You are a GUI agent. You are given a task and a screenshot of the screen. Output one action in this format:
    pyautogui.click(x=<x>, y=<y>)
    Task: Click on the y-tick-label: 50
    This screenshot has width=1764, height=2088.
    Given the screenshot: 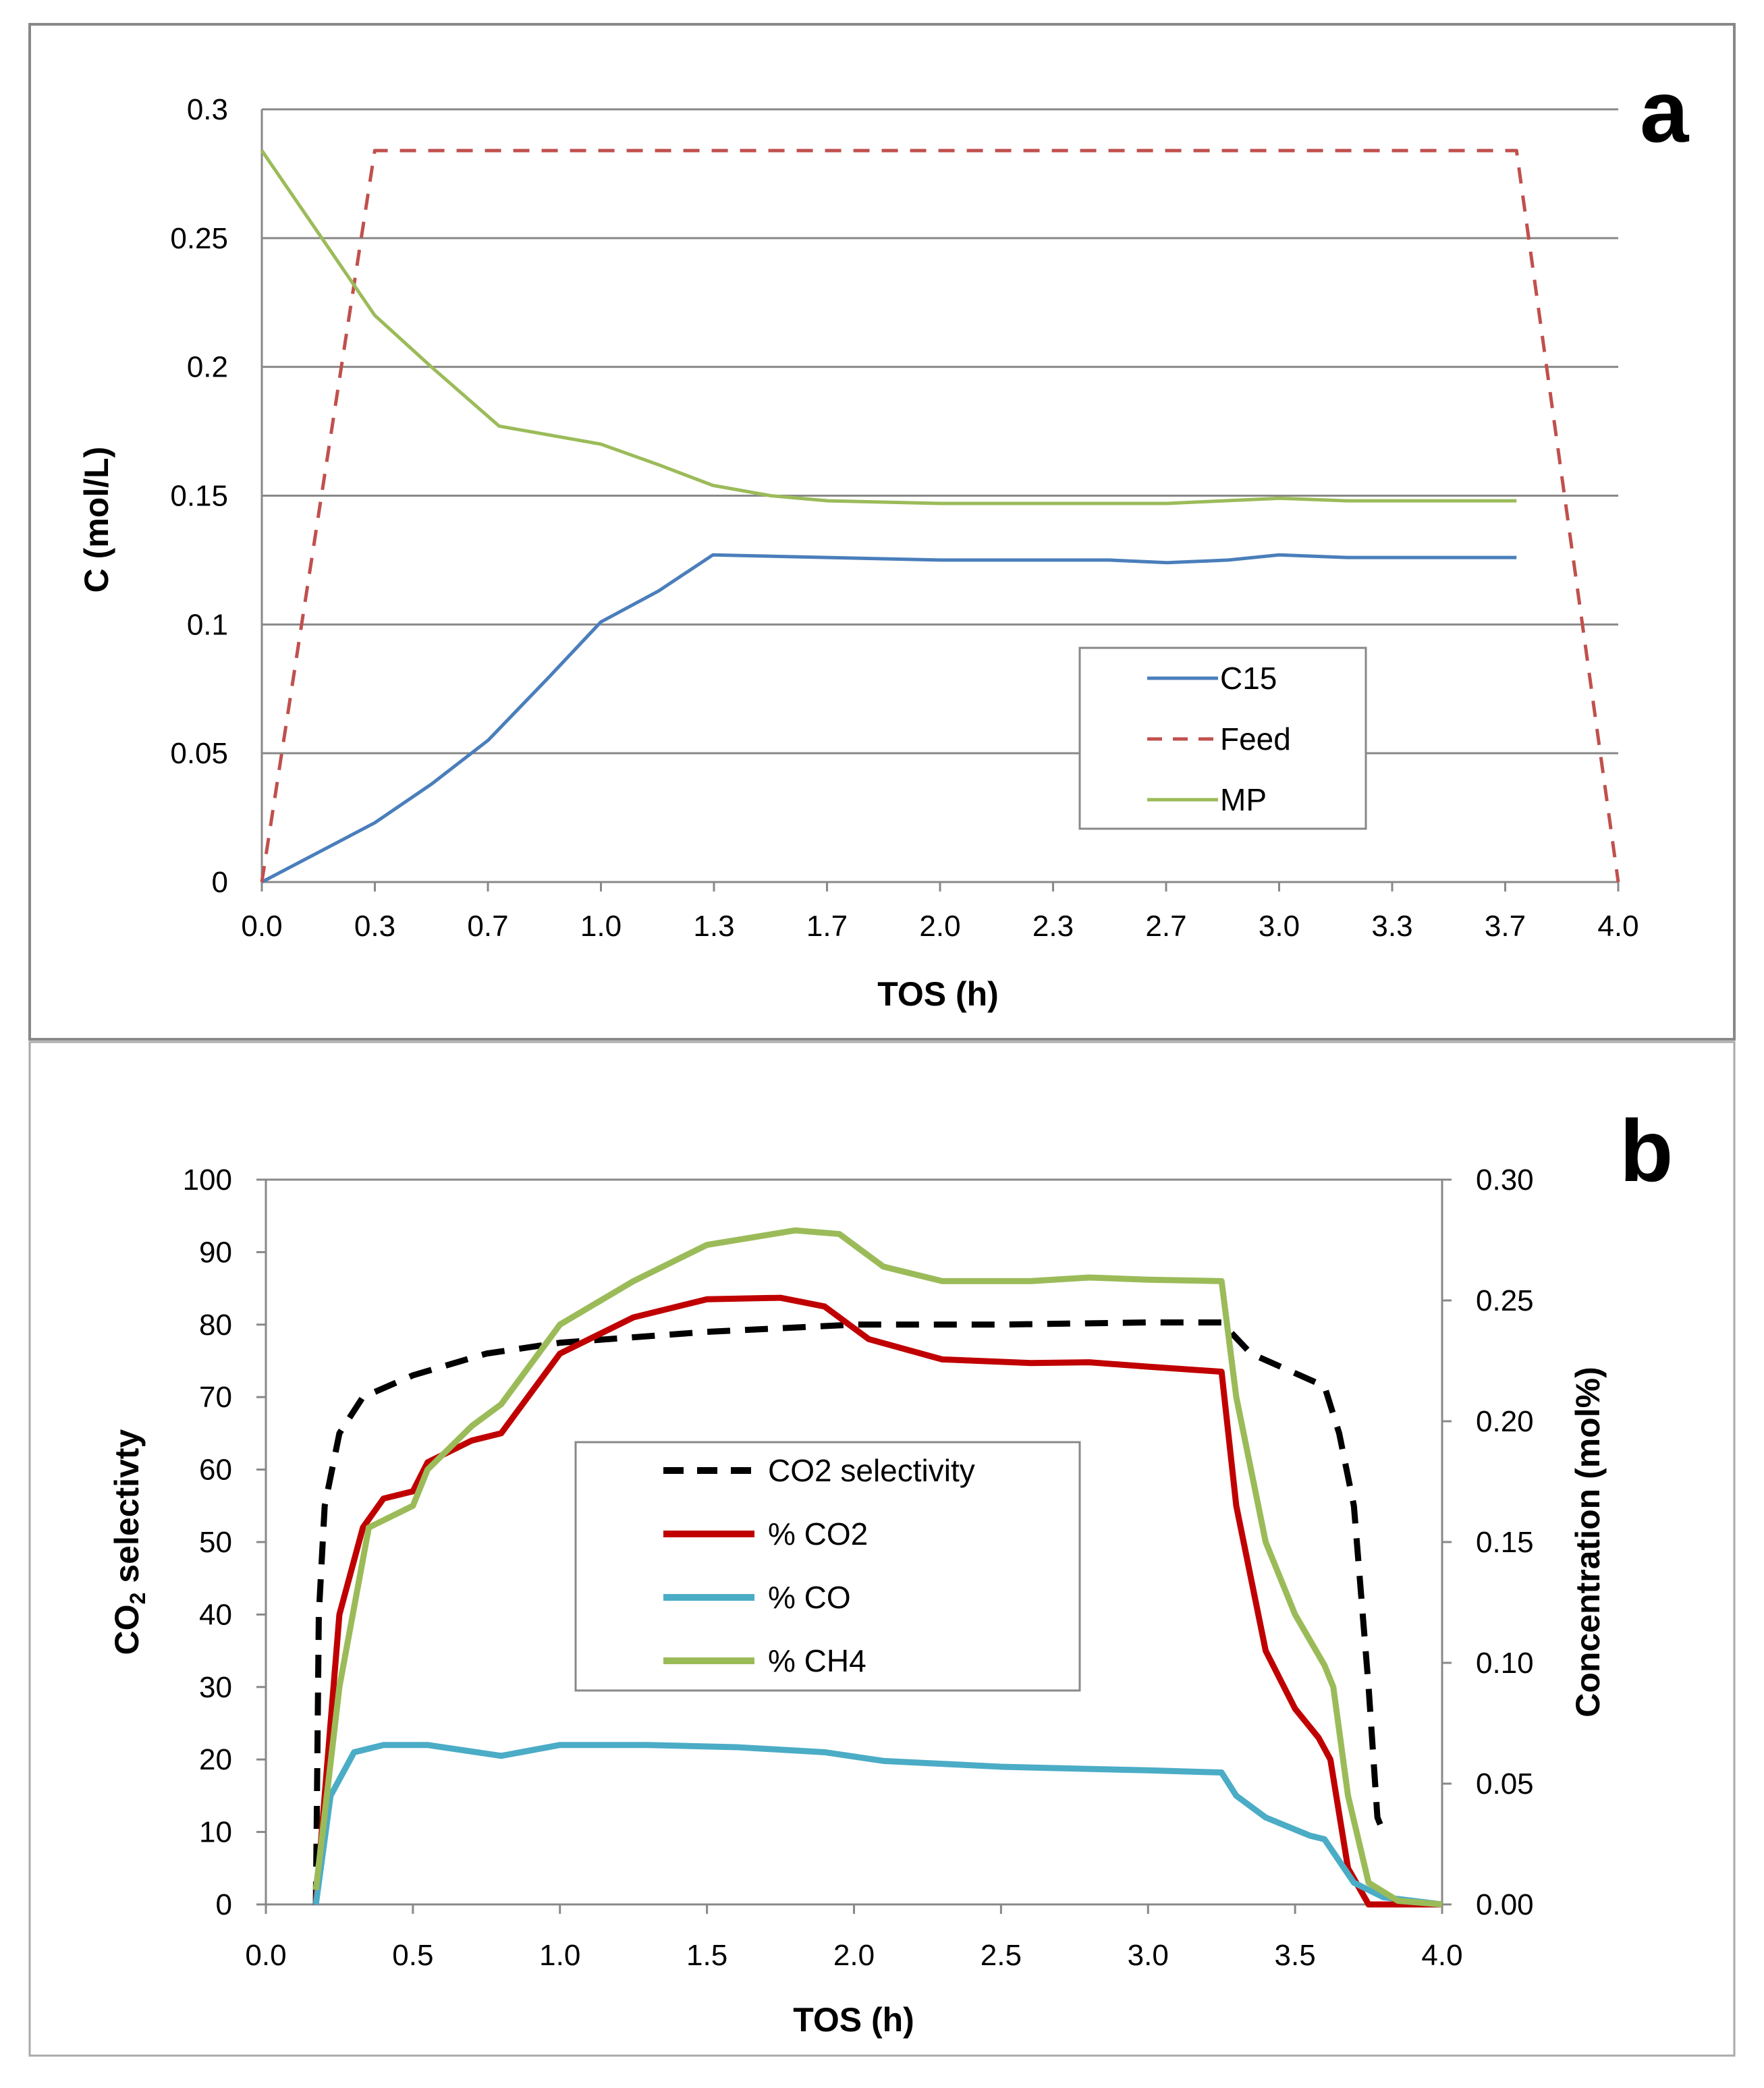 What is the action you would take?
    pyautogui.click(x=215, y=1542)
    